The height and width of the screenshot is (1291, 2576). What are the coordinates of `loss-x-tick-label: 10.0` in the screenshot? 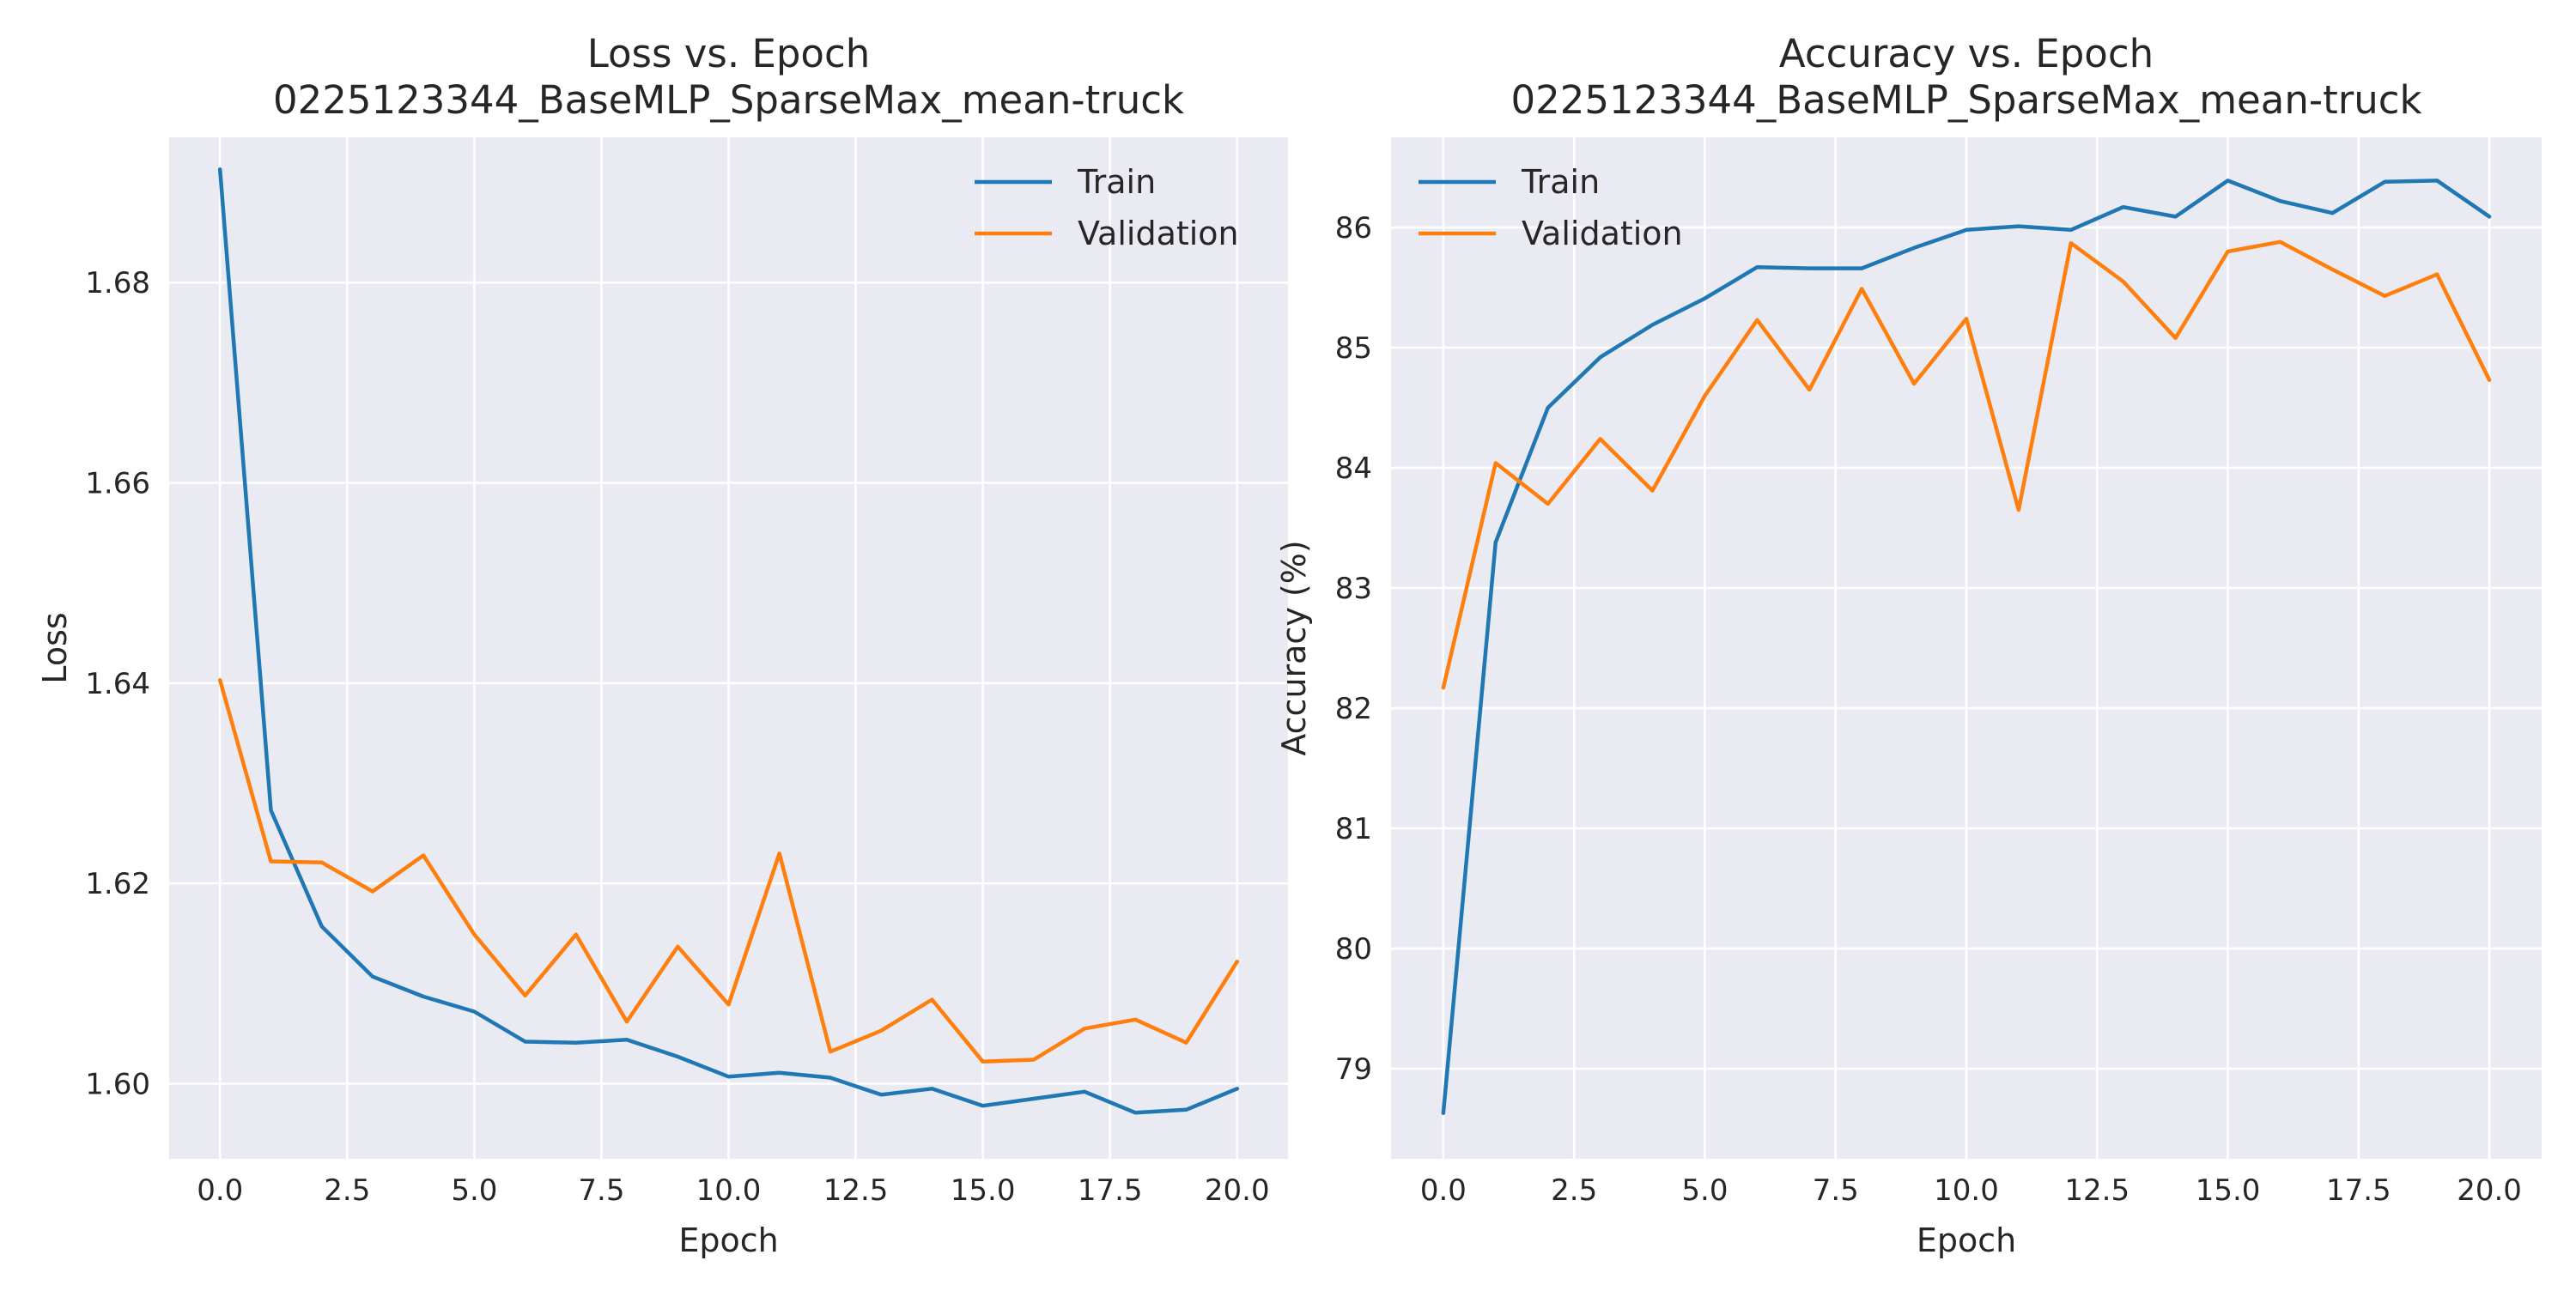 It's located at (729, 1191).